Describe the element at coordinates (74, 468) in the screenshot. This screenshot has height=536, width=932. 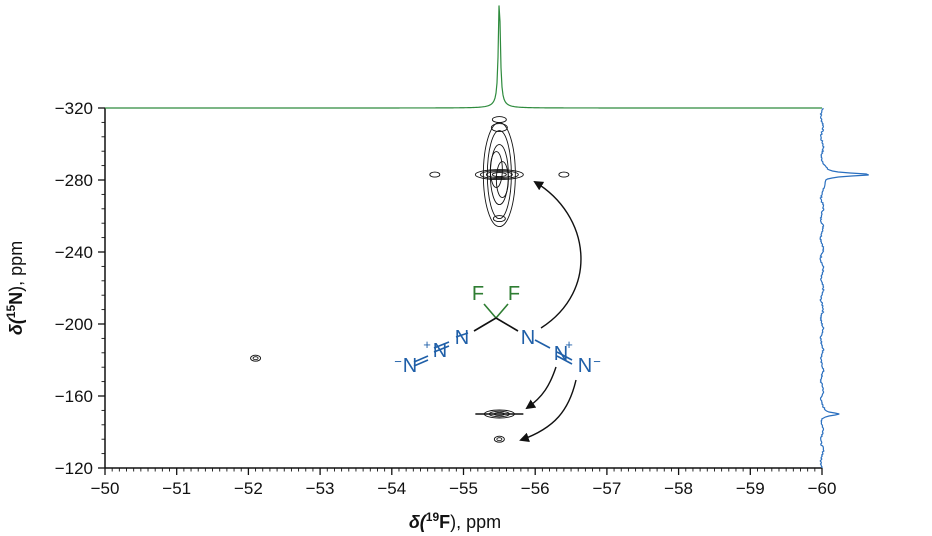
I see `y-tick-label: −120` at that location.